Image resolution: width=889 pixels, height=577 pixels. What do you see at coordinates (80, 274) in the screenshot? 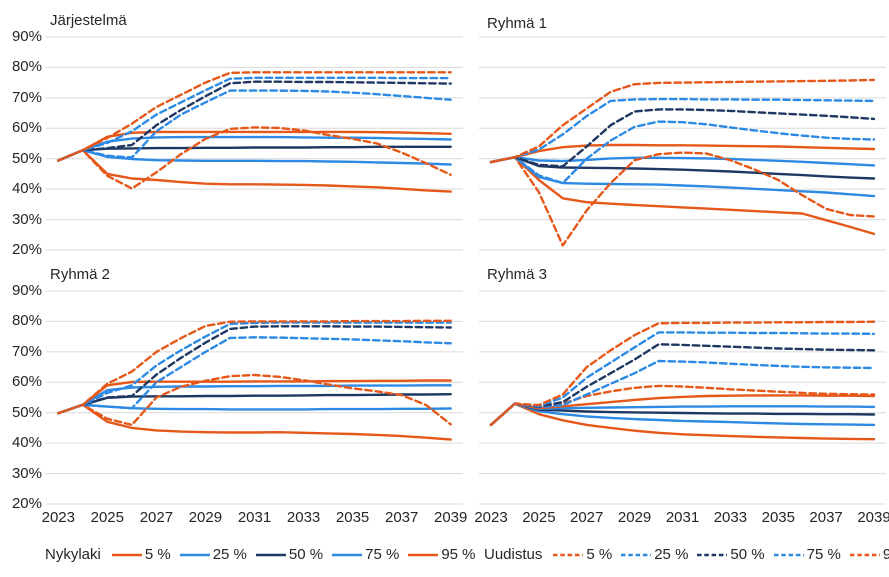
I see `chart-title-ryhma-2: Ryhmä 2` at bounding box center [80, 274].